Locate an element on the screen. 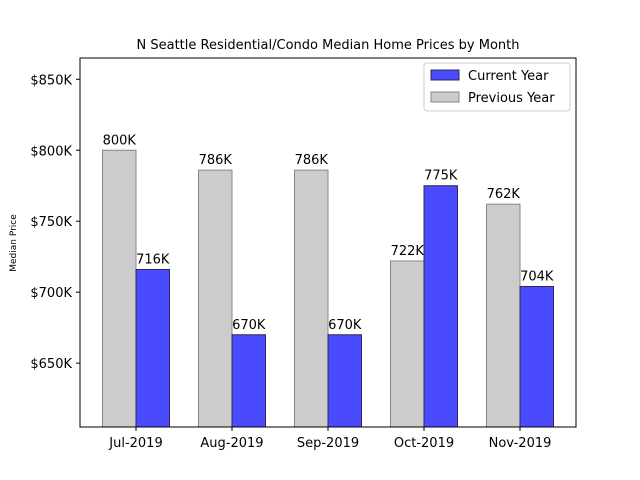  bar-current-year-jul-2019 is located at coordinates (152, 348).